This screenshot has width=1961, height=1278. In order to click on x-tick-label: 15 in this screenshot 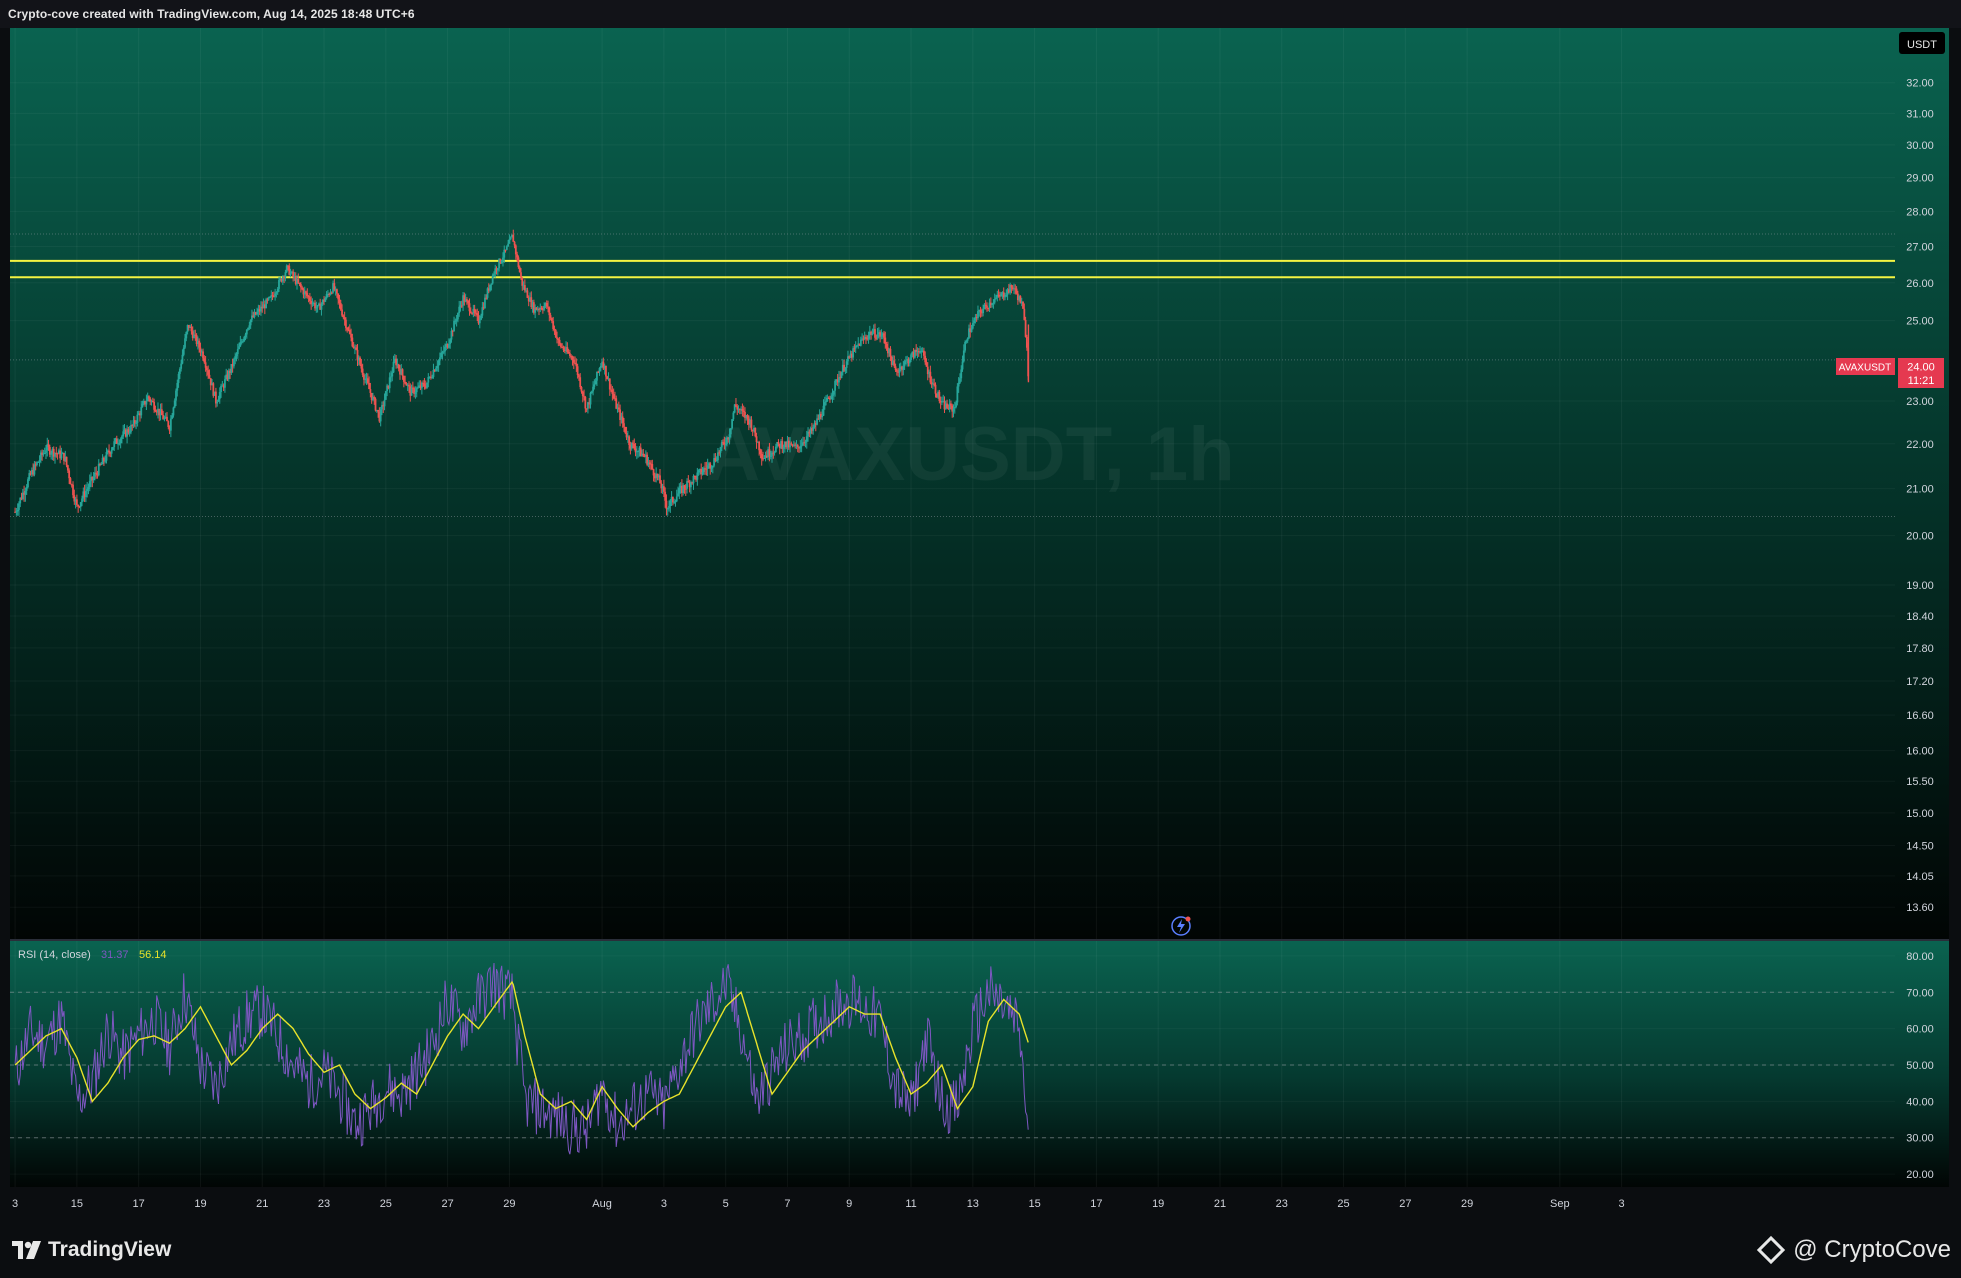, I will do `click(1034, 1204)`.